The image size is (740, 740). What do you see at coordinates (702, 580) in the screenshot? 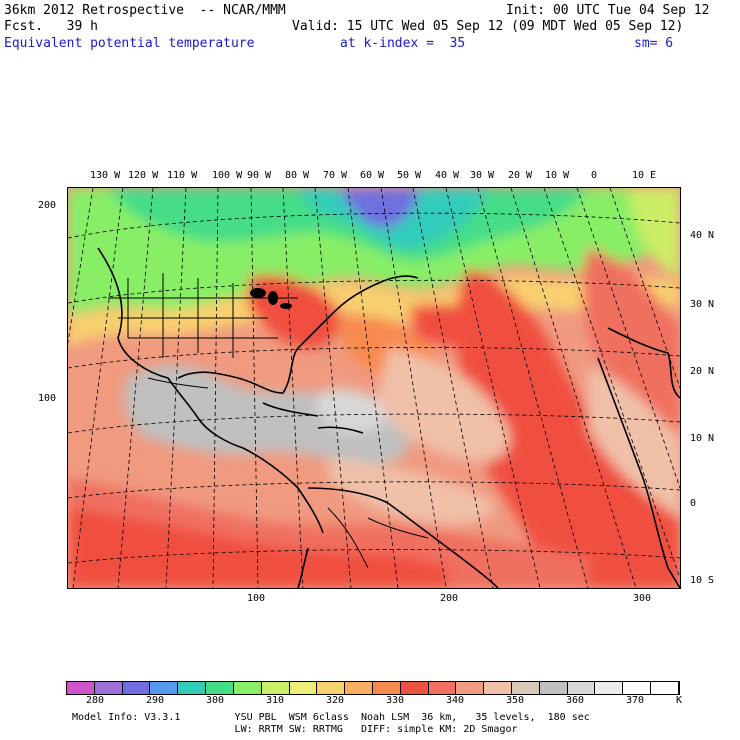
I see `latitude-label: 10 S` at bounding box center [702, 580].